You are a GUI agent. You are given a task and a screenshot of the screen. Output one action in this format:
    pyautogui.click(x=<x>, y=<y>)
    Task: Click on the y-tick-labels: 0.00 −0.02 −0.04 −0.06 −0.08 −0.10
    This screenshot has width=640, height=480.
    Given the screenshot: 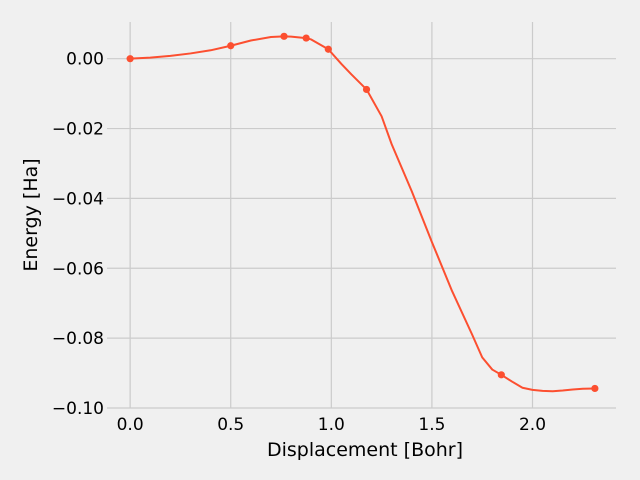 What is the action you would take?
    pyautogui.click(x=78, y=234)
    